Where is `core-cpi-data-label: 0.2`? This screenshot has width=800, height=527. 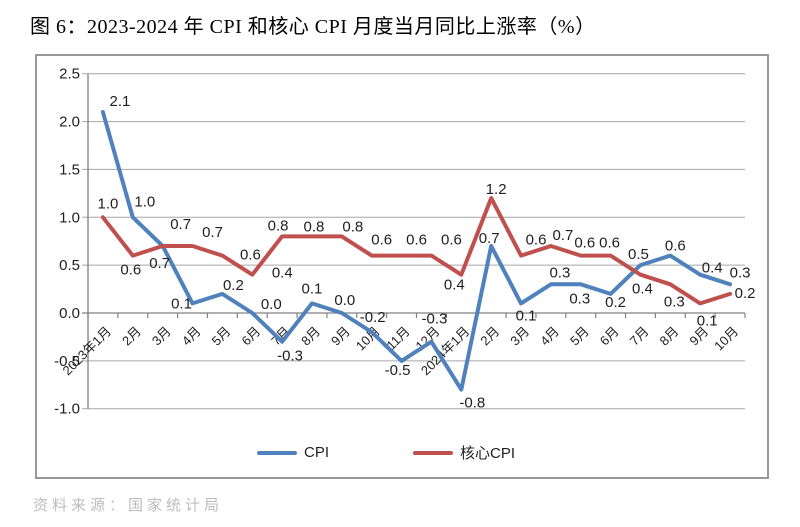 core-cpi-data-label: 0.2 is located at coordinates (745, 293).